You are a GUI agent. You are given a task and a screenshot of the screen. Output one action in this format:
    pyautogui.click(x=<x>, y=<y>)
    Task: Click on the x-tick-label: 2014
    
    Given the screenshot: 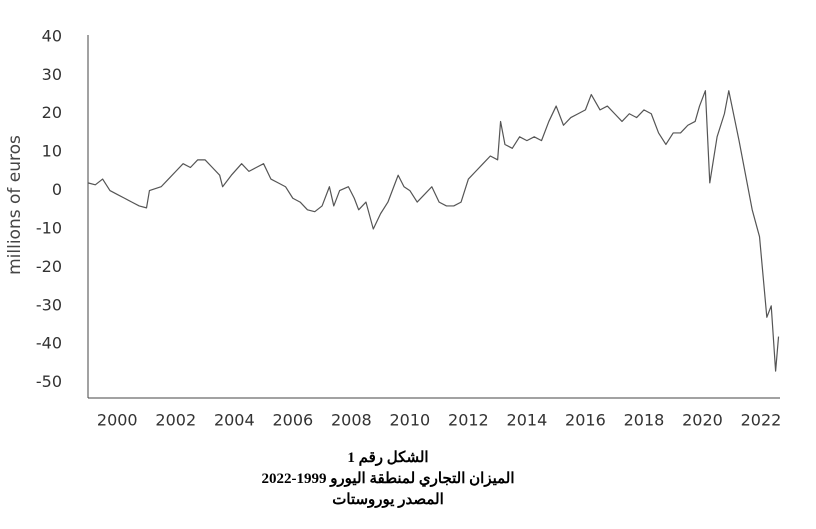 What is the action you would take?
    pyautogui.click(x=527, y=420)
    